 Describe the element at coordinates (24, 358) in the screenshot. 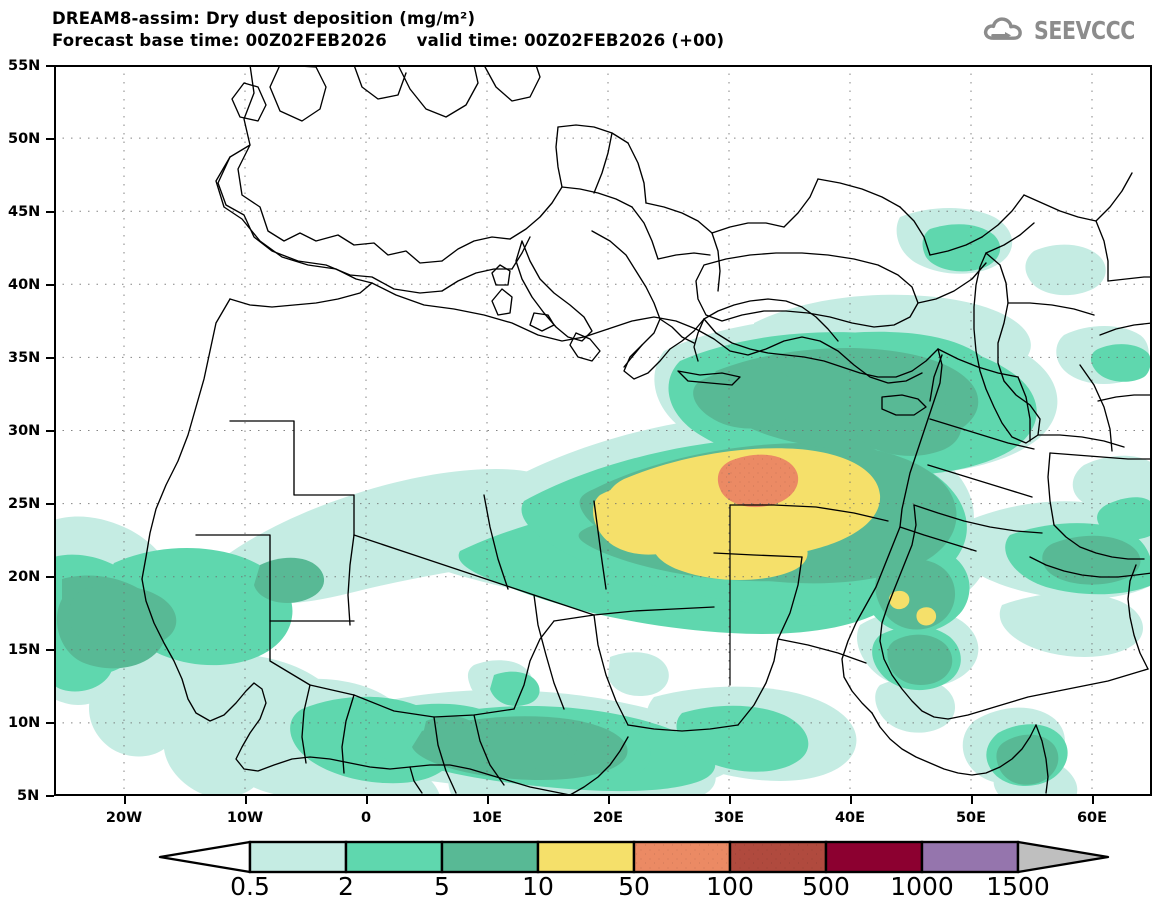

I see `y-axis-label-35N: 35N` at that location.